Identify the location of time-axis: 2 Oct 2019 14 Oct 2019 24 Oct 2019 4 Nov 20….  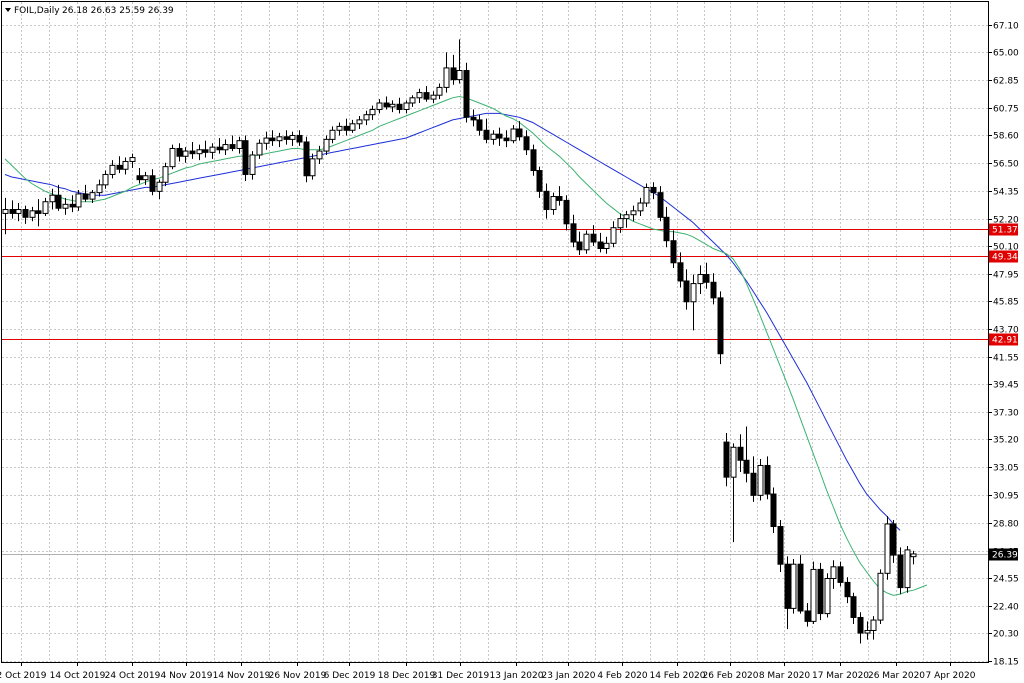
(488, 671).